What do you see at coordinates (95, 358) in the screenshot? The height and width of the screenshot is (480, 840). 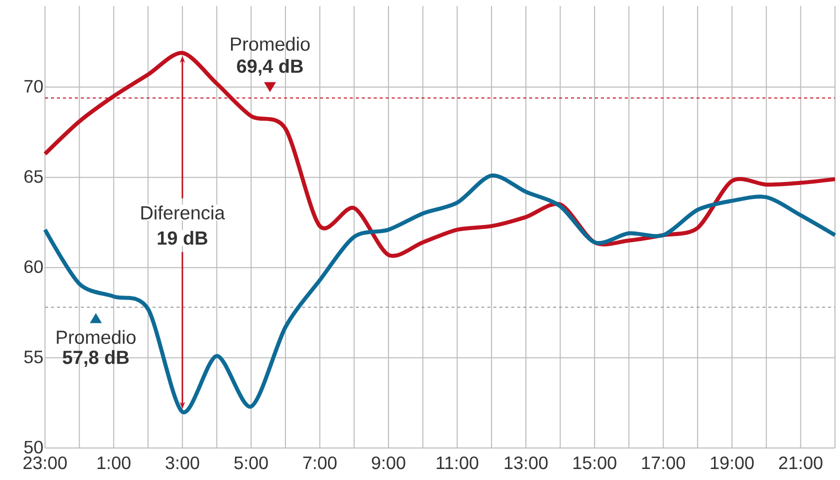 I see `annotation: 57,8 dB` at bounding box center [95, 358].